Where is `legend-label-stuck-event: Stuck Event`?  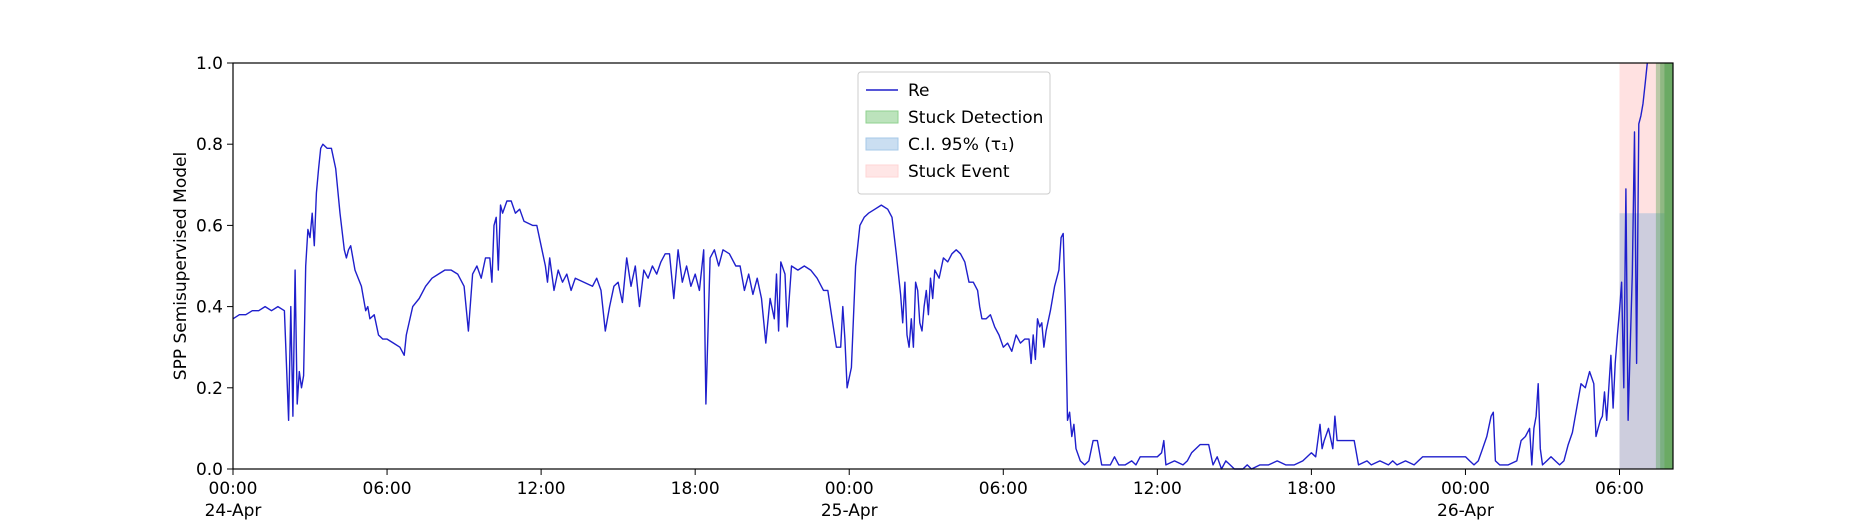 legend-label-stuck-event: Stuck Event is located at coordinates (959, 172).